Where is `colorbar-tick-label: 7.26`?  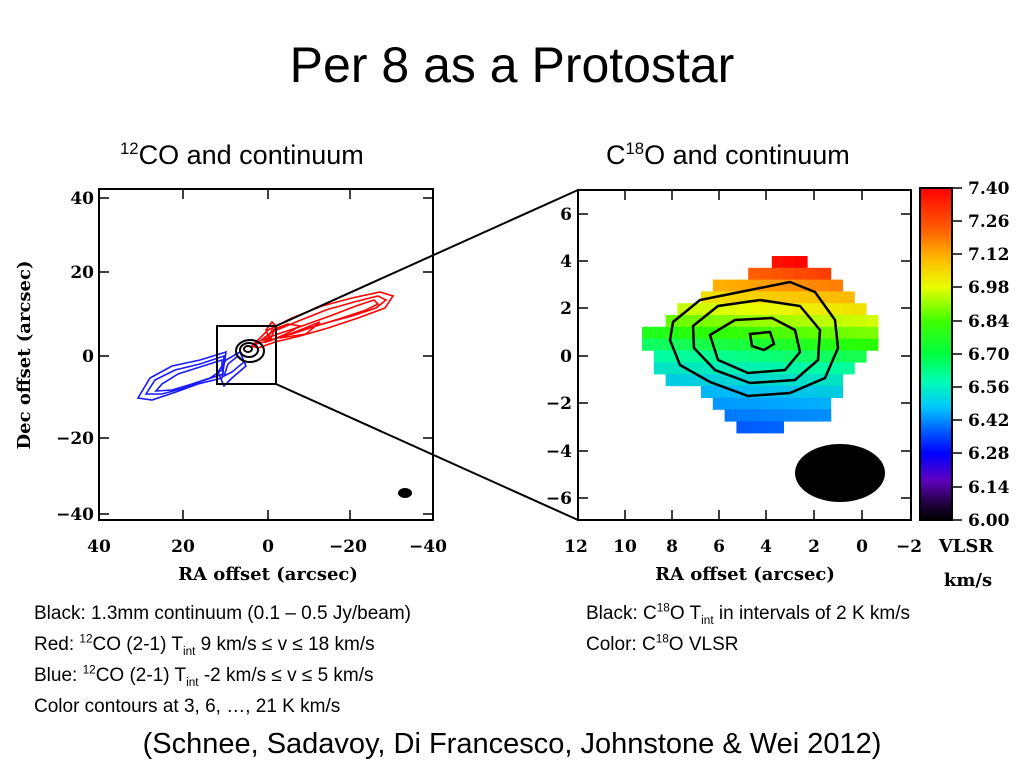
colorbar-tick-label: 7.26 is located at coordinates (988, 222).